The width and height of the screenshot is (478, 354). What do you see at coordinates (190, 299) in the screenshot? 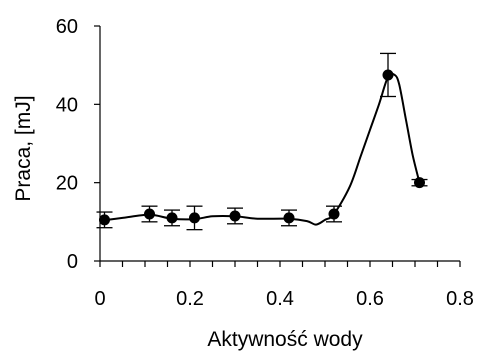
I see `x-tick-label: 0.2` at bounding box center [190, 299].